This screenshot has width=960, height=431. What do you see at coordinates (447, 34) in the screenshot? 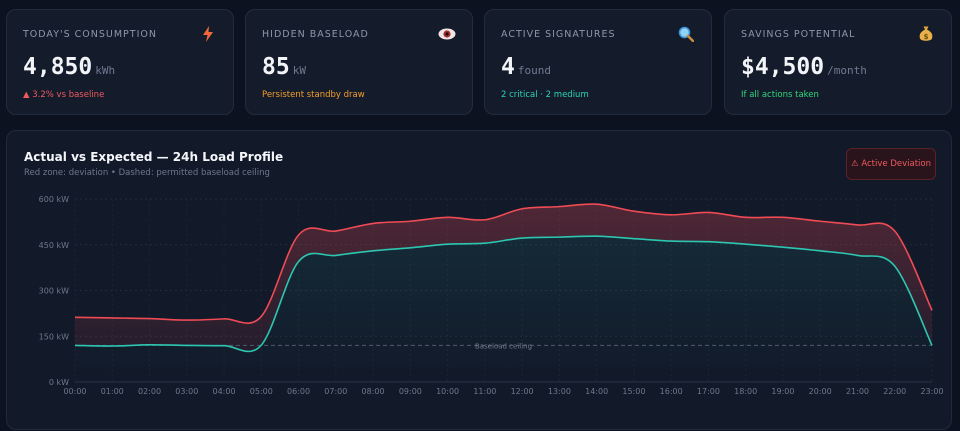
I see `eye-icon` at bounding box center [447, 34].